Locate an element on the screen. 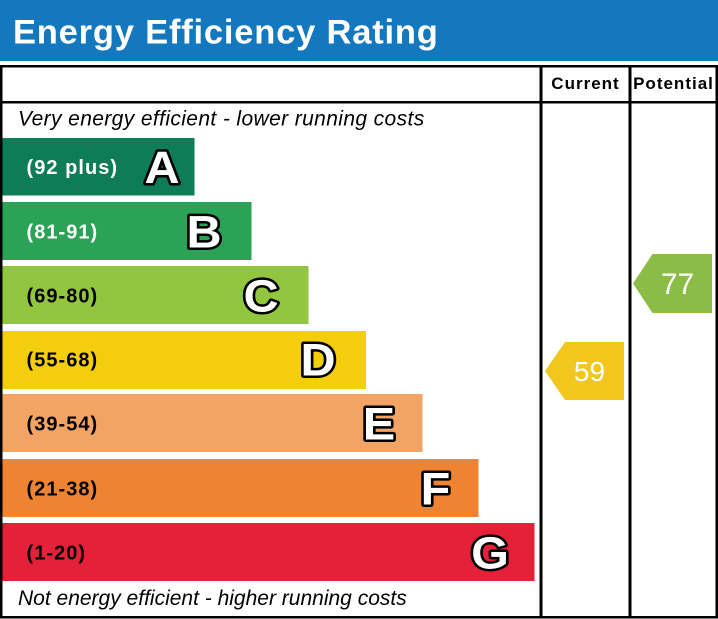  svg-text: G is located at coordinates (490, 553).